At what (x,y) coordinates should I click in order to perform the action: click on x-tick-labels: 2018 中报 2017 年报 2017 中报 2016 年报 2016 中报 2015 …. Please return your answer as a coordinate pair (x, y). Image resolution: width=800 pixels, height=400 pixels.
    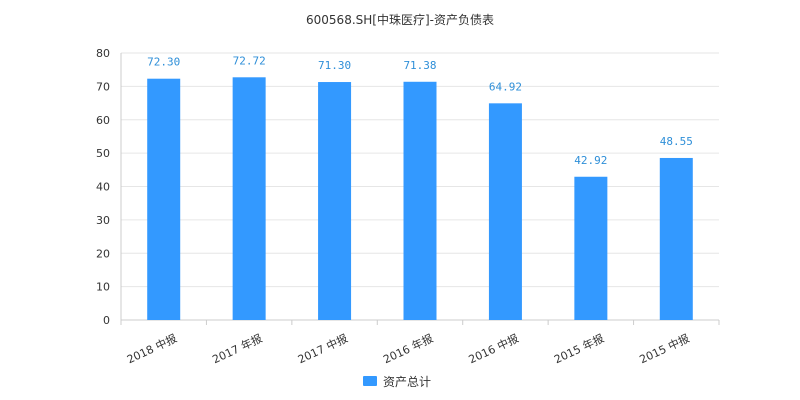
    Looking at the image, I should click on (408, 348).